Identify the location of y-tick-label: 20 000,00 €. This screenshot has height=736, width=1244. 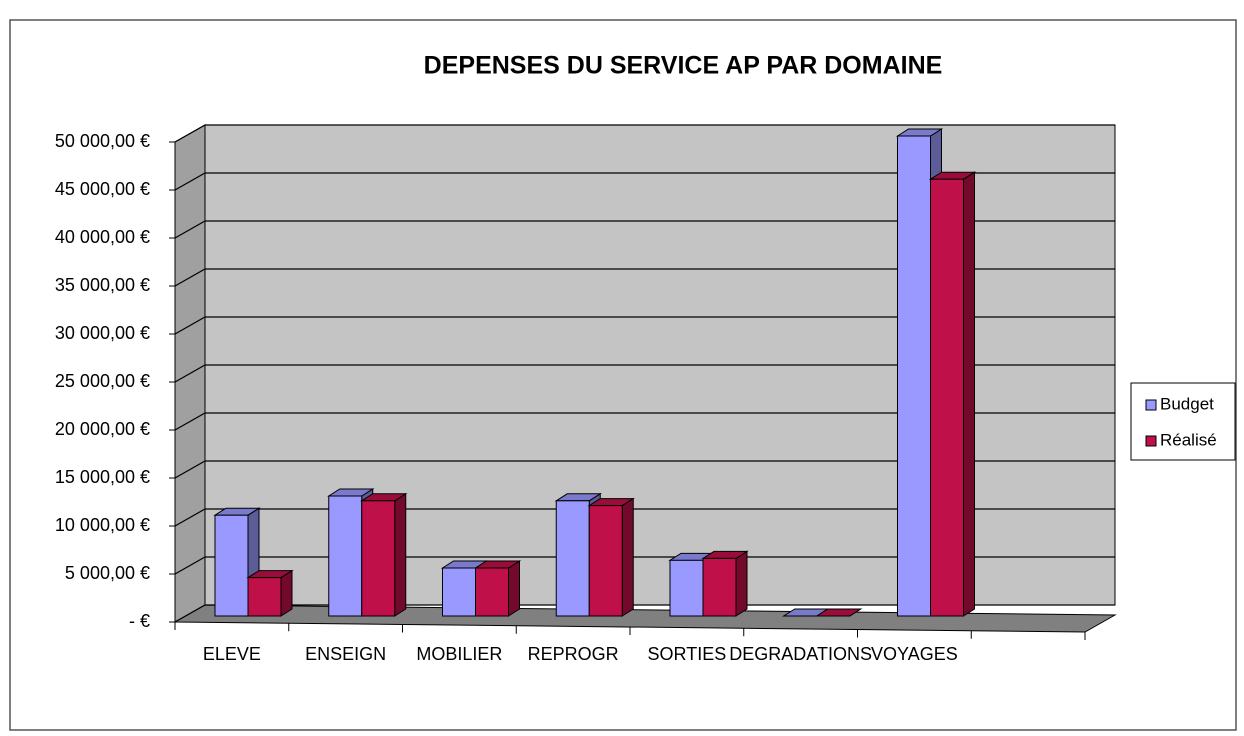
(102, 429).